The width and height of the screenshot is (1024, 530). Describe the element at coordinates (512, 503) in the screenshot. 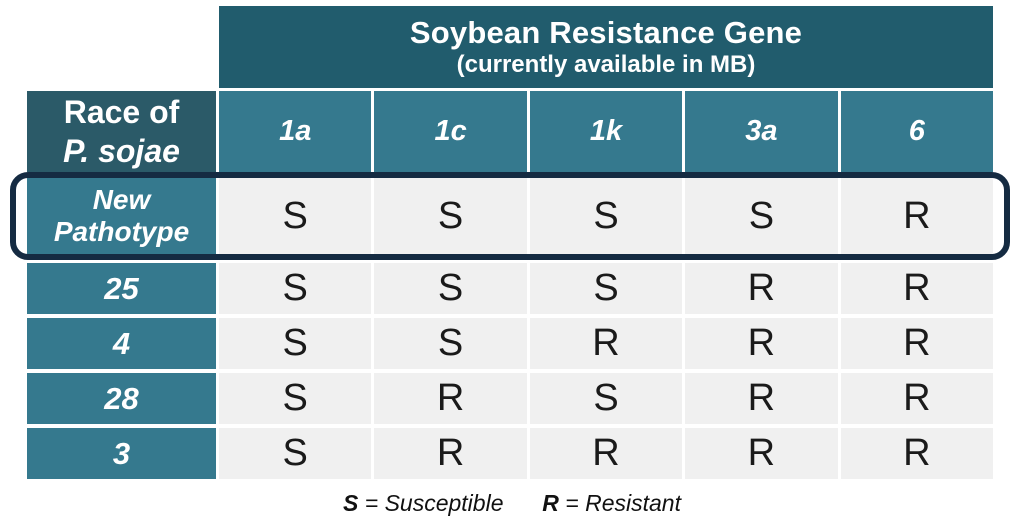

I see `legend: S = Susceptible R = Resistant` at that location.